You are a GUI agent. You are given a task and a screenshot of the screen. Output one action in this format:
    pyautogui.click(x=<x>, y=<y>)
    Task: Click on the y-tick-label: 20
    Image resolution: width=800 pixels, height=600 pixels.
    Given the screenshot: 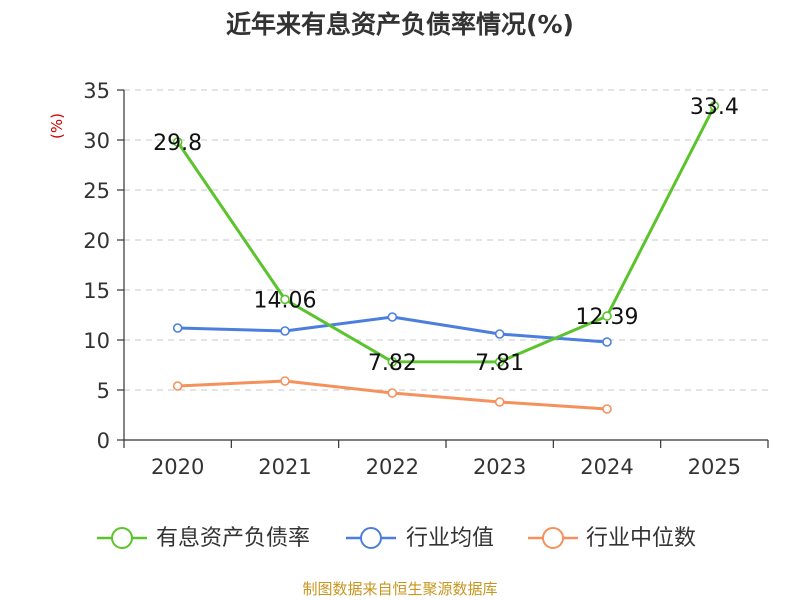 What is the action you would take?
    pyautogui.click(x=96, y=241)
    